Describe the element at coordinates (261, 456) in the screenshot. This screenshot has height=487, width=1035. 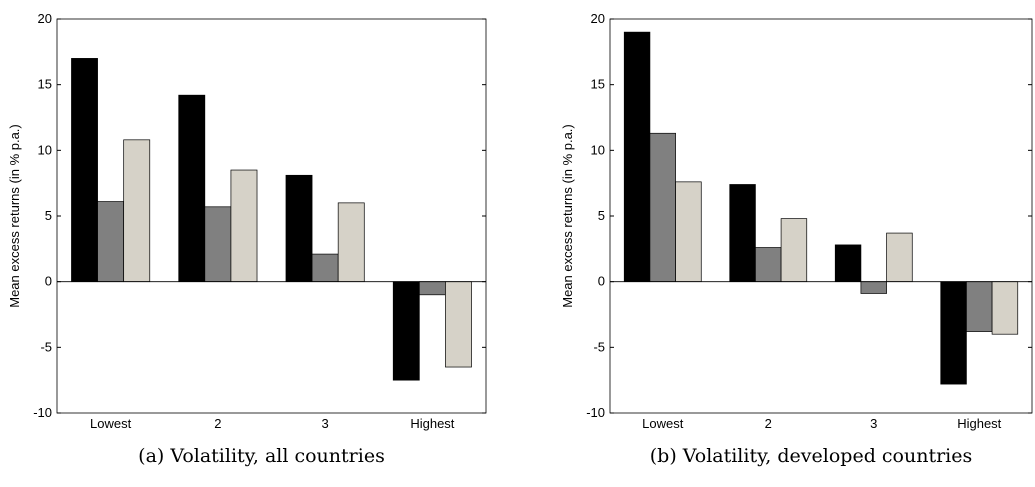
I see `caption: (a) Volatility, all countries` at that location.